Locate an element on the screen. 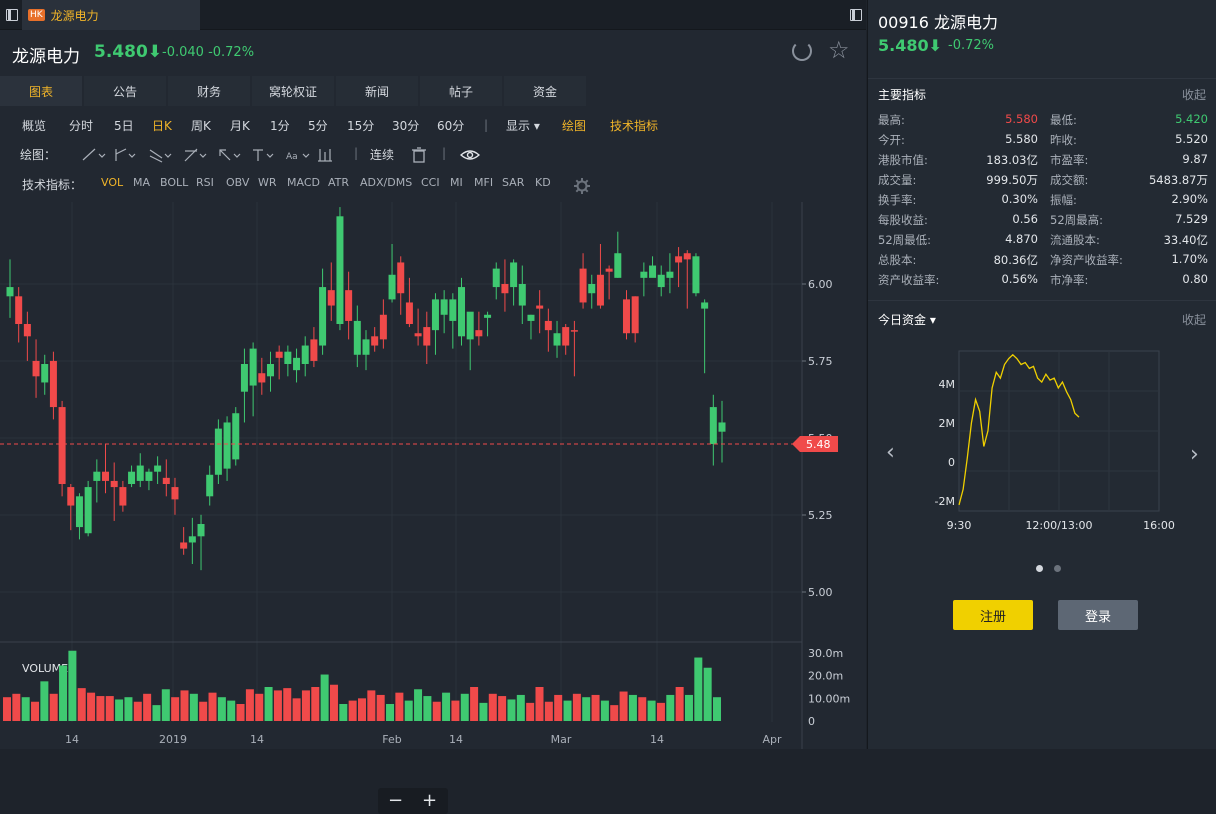 The image size is (1216, 814). indicator-sar: SAR is located at coordinates (513, 182).